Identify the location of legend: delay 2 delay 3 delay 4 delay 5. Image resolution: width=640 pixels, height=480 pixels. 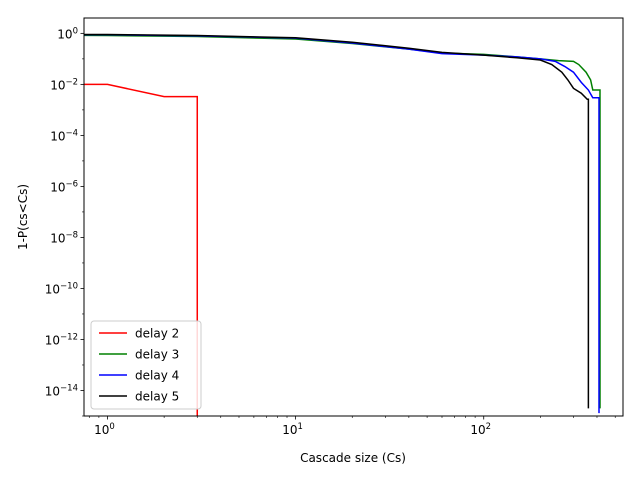
(146, 365).